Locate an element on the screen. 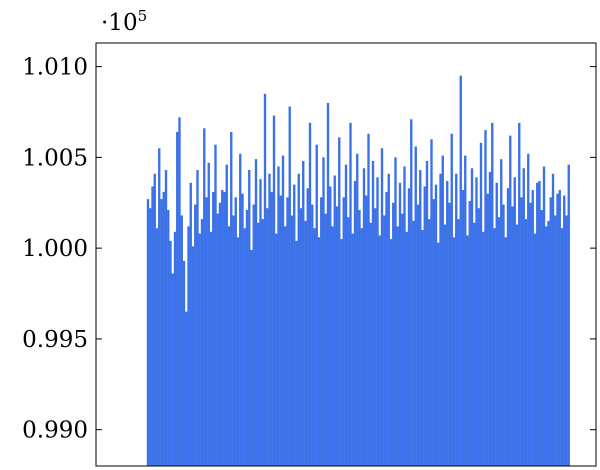  y-tick-label: 0.995 is located at coordinates (55, 340).